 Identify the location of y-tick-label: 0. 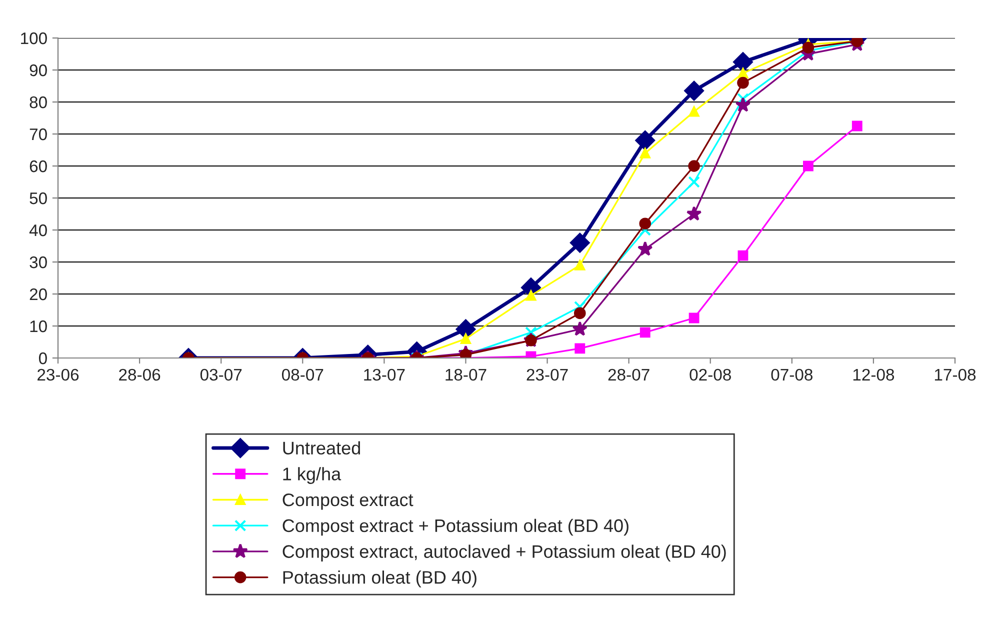
(42, 358).